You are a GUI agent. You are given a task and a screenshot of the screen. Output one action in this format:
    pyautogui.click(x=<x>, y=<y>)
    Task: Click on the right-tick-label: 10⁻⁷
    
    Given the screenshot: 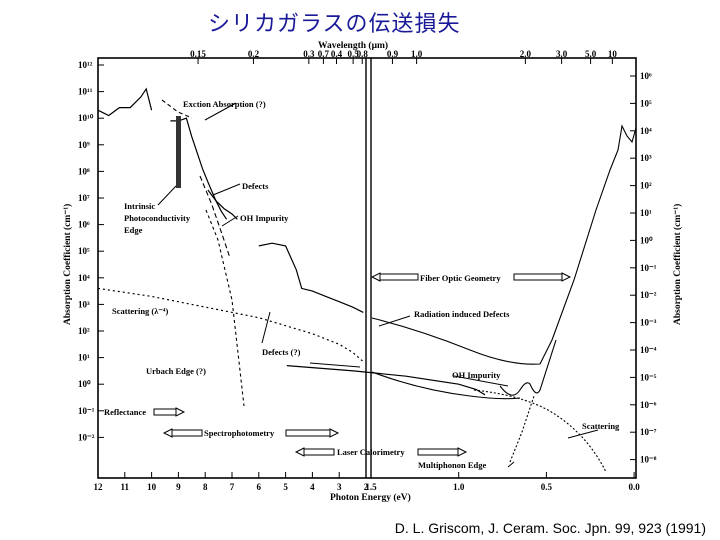 What is the action you would take?
    pyautogui.click(x=648, y=432)
    